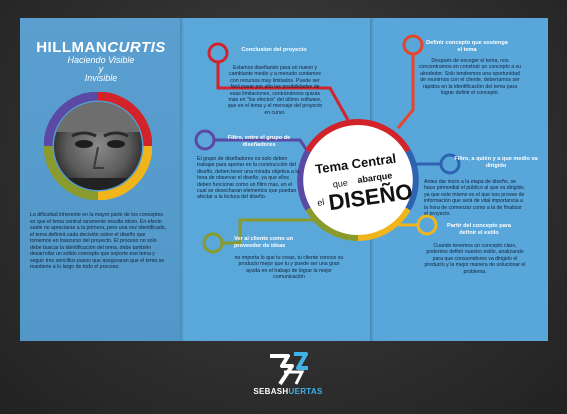  What do you see at coordinates (274, 50) in the screenshot?
I see `conclusion-heading: Conclusion del proyecto` at bounding box center [274, 50].